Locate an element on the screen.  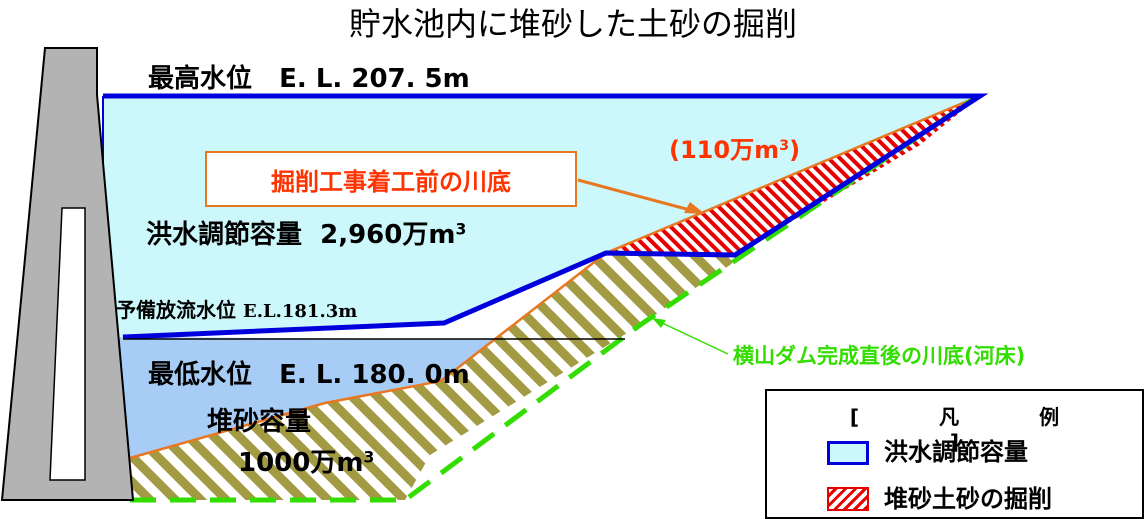
pre-excavation-arrowhead is located at coordinates (694, 208).